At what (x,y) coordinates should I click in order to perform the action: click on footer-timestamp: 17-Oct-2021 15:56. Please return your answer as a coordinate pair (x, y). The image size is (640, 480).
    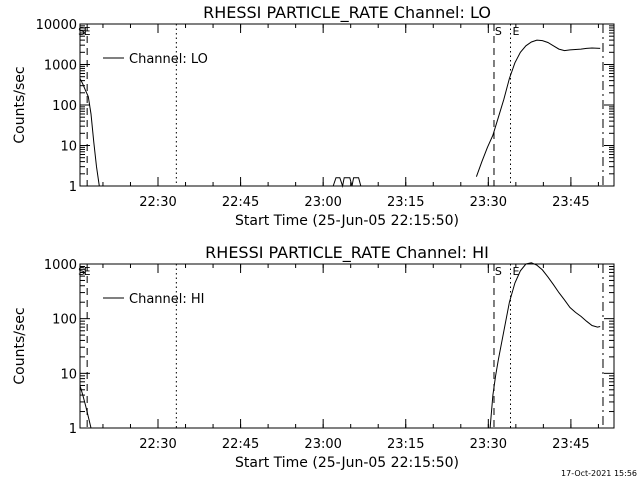
    Looking at the image, I should click on (599, 473).